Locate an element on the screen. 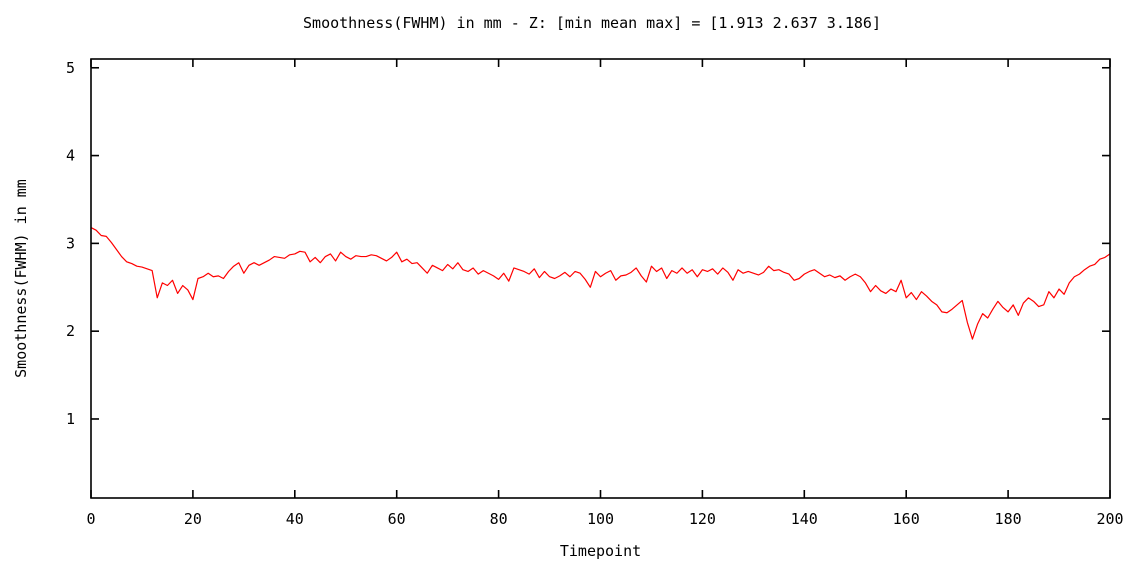 Image resolution: width=1146 pixels, height=568 pixels. y-axis-label-group: Smoothness(FWHM) in mm is located at coordinates (21, 278).